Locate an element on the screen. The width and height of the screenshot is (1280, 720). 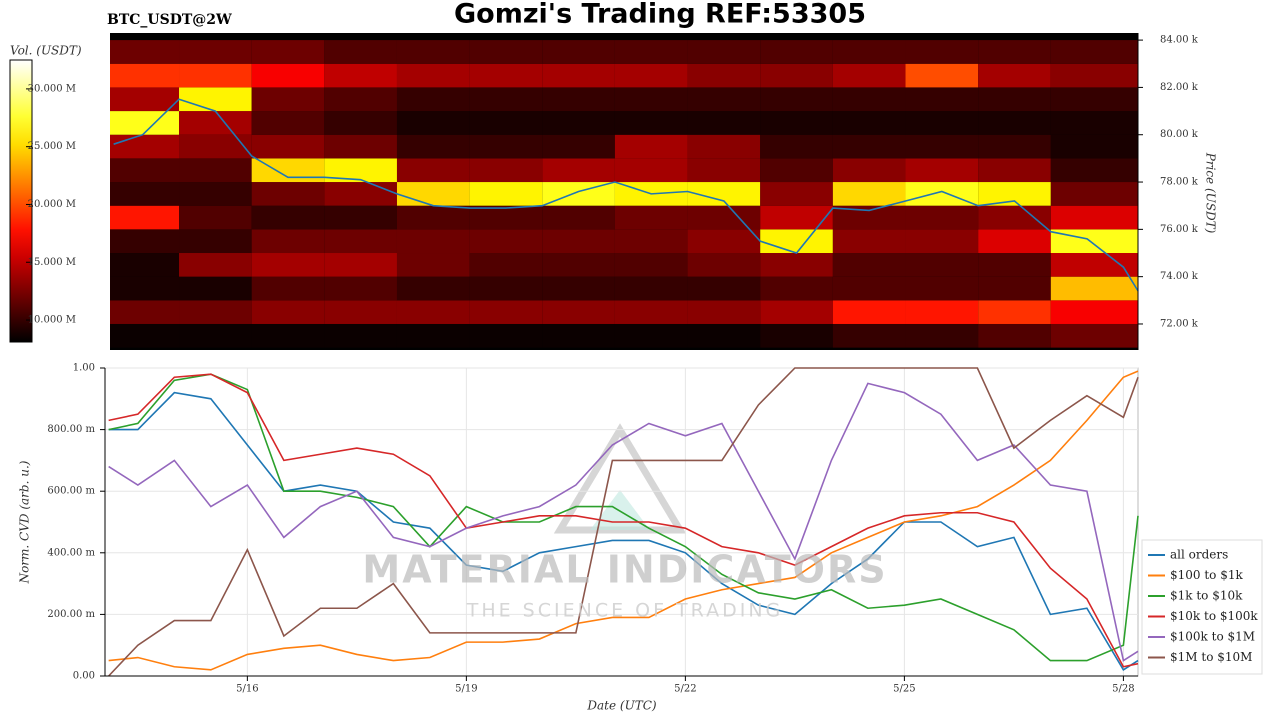
colorbar-tick-label: 20.000 M is located at coordinates (52, 204).